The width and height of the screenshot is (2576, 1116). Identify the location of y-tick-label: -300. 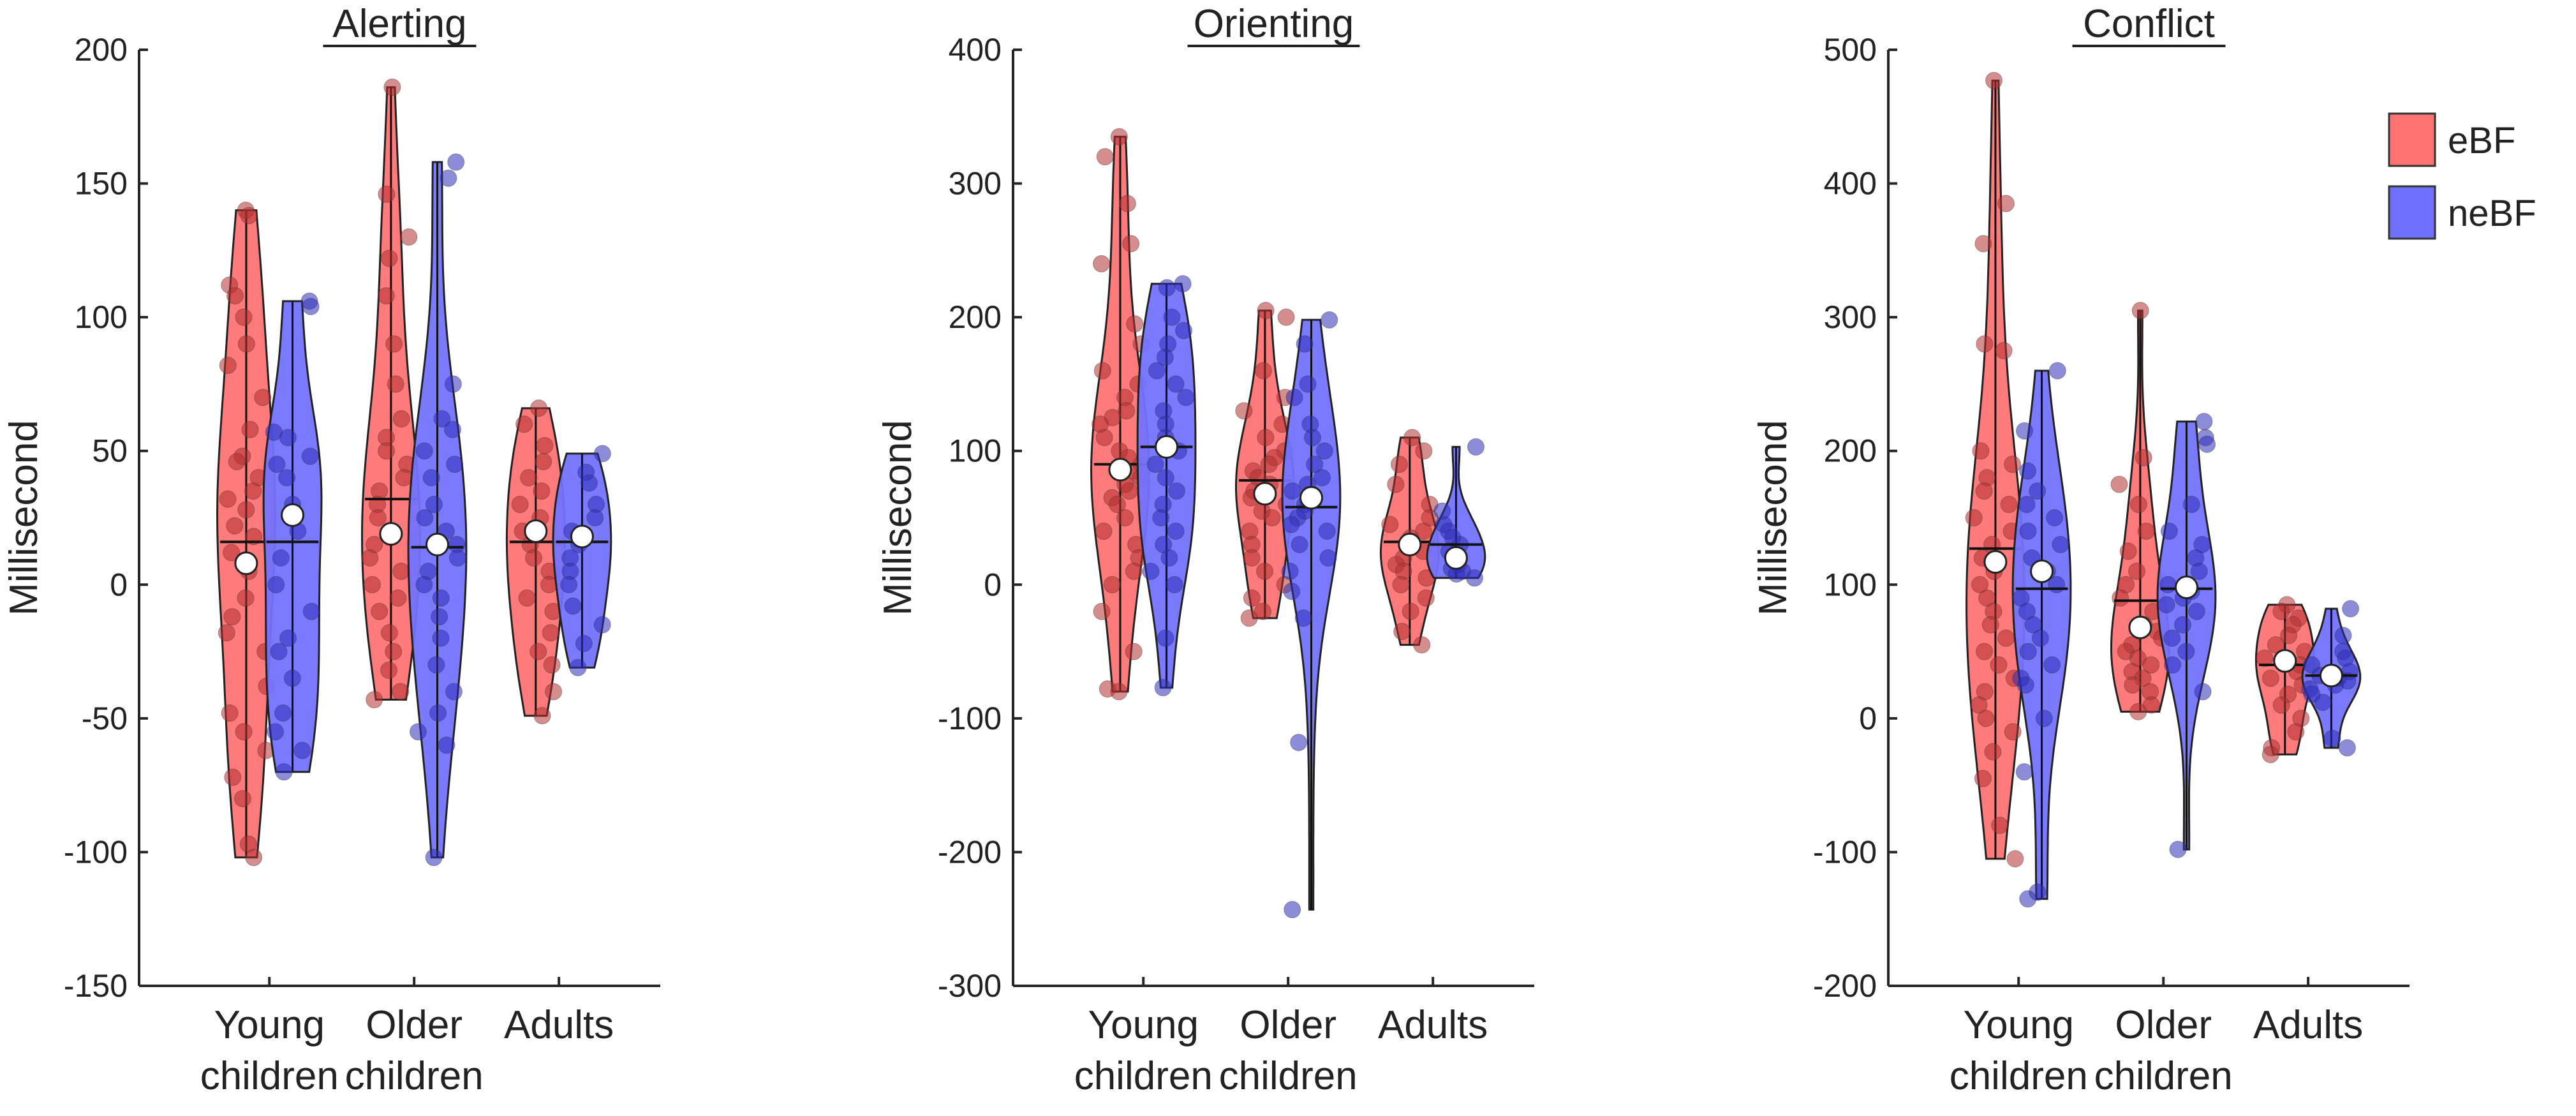
(970, 986).